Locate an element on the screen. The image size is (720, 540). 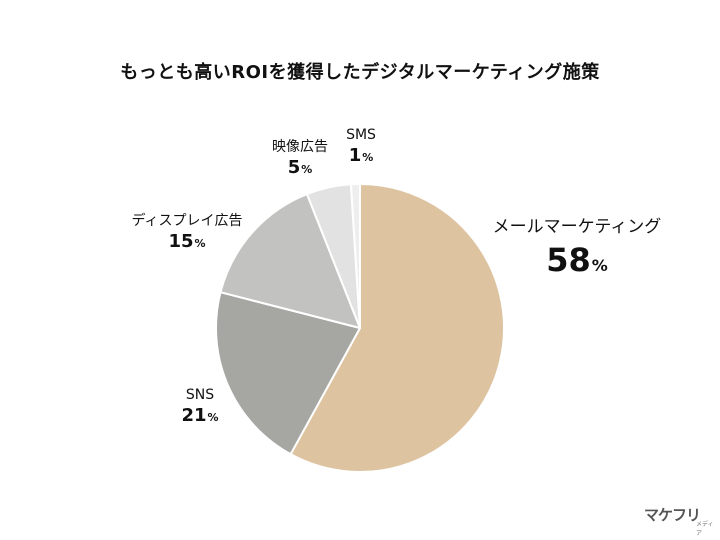
label-video-ads-name: 映像広告 is located at coordinates (300, 147).